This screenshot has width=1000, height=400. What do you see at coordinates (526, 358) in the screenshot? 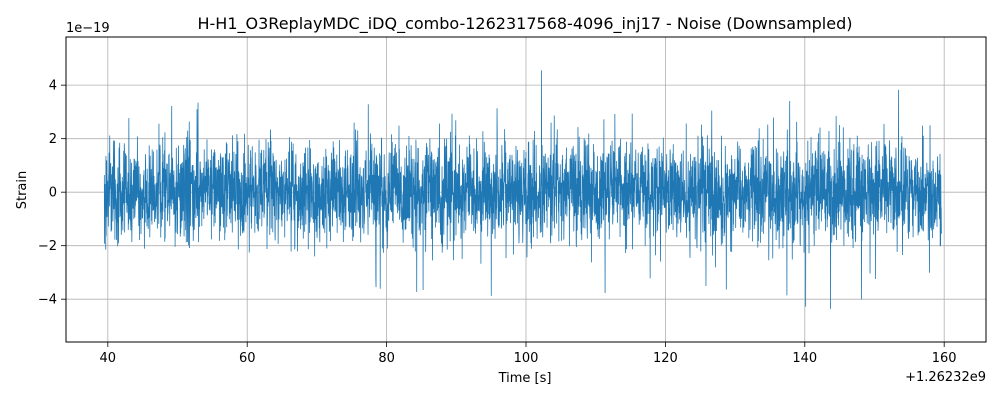
I see `x-tick-label: 100` at bounding box center [526, 358].